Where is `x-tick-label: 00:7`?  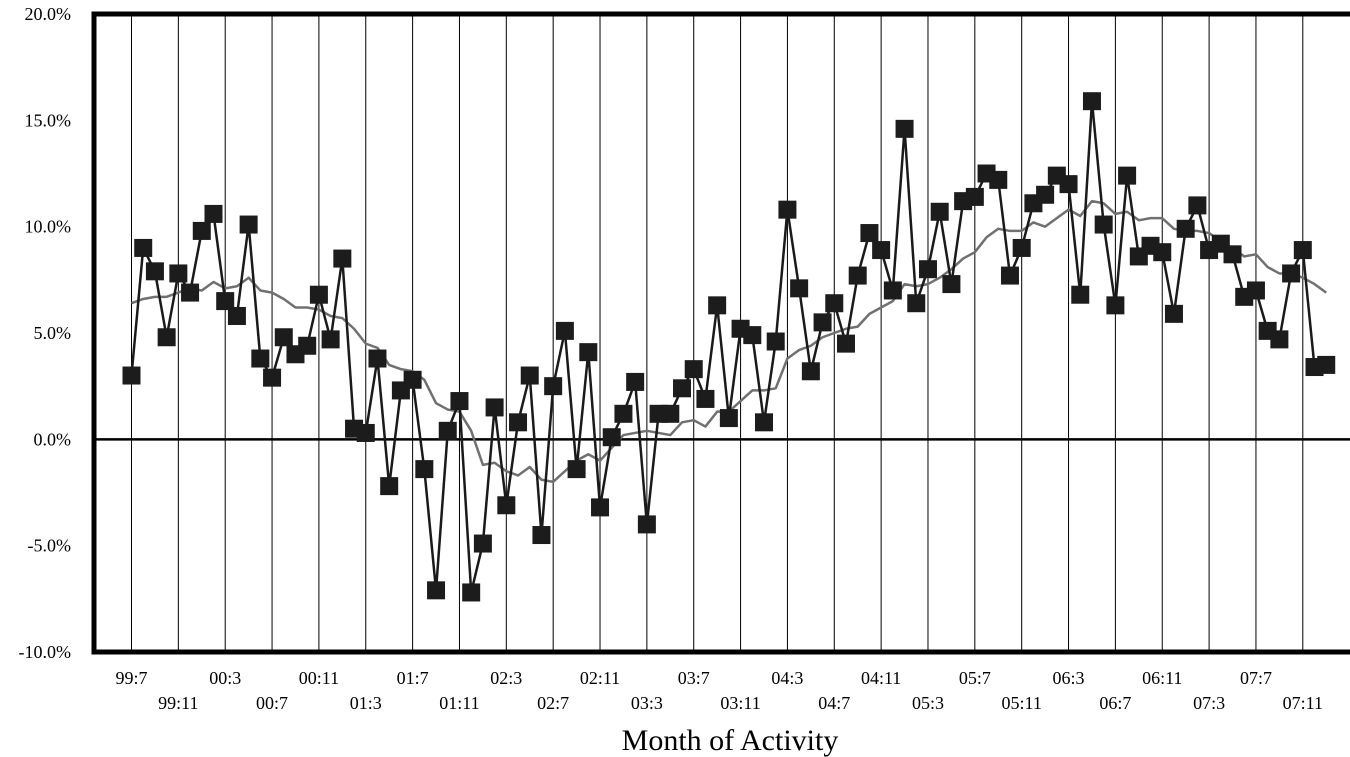 x-tick-label: 00:7 is located at coordinates (272, 703).